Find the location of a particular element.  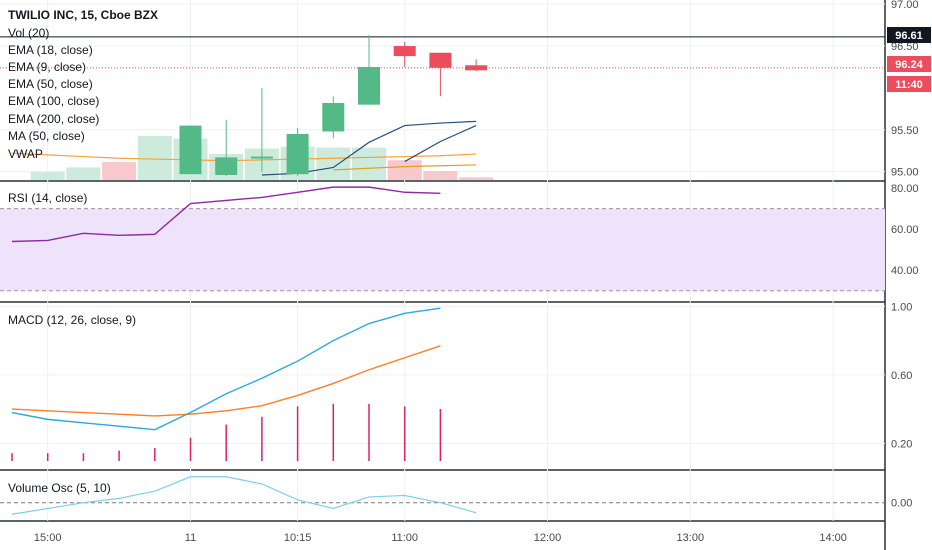

macd-line is located at coordinates (226, 369).